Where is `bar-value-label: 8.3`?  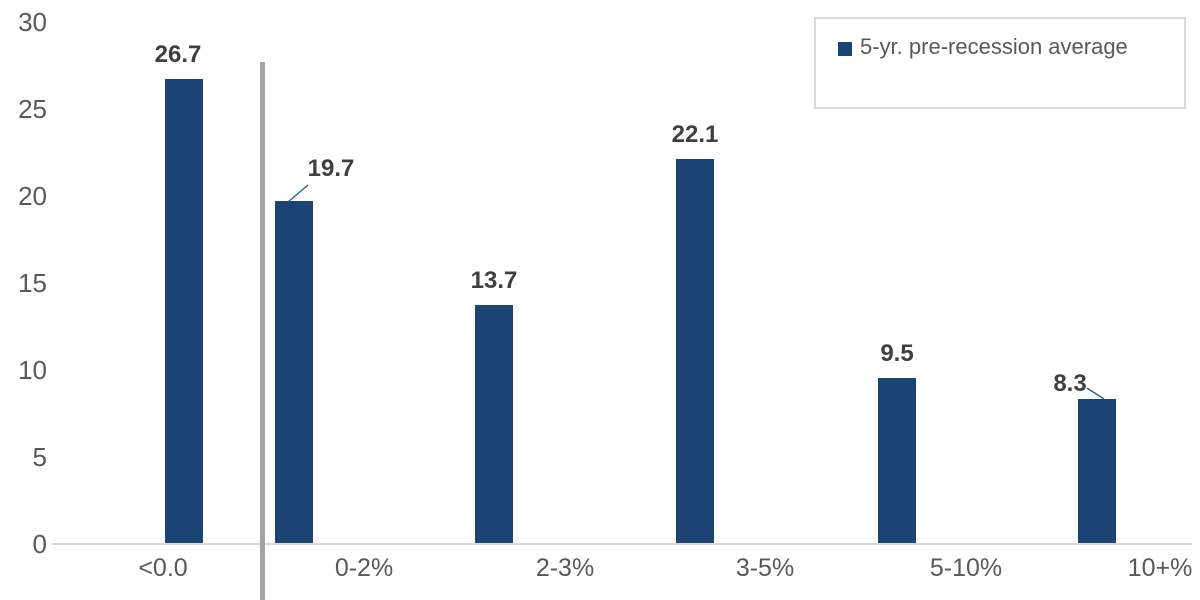
bar-value-label: 8.3 is located at coordinates (1070, 383).